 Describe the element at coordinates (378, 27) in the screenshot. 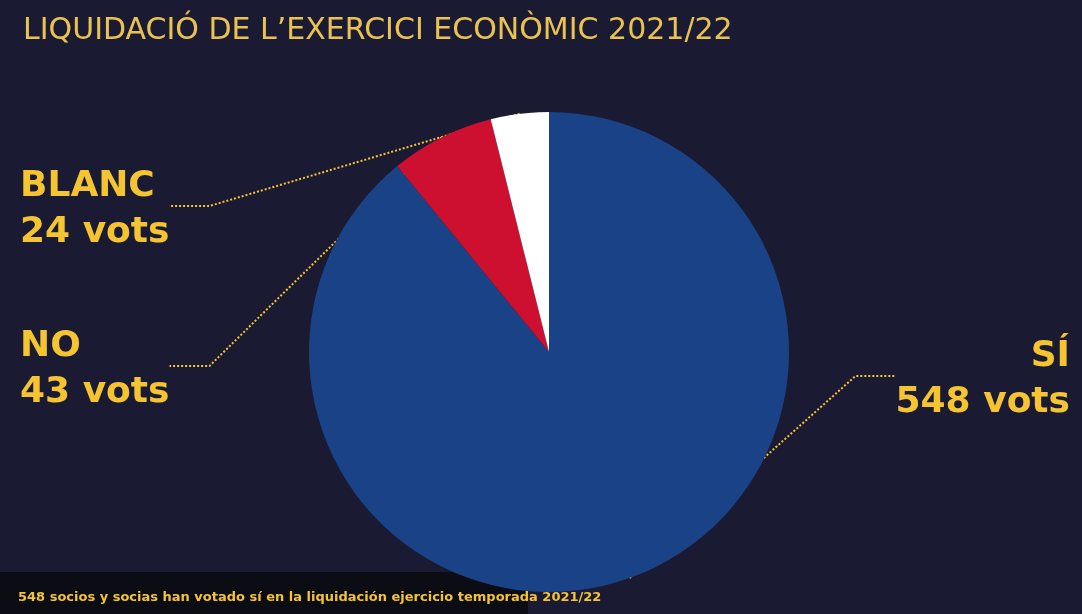

I see `chart-title: LIQUIDACIÓ DE L’EXERCICI ECONÒMIC 2021/22` at that location.